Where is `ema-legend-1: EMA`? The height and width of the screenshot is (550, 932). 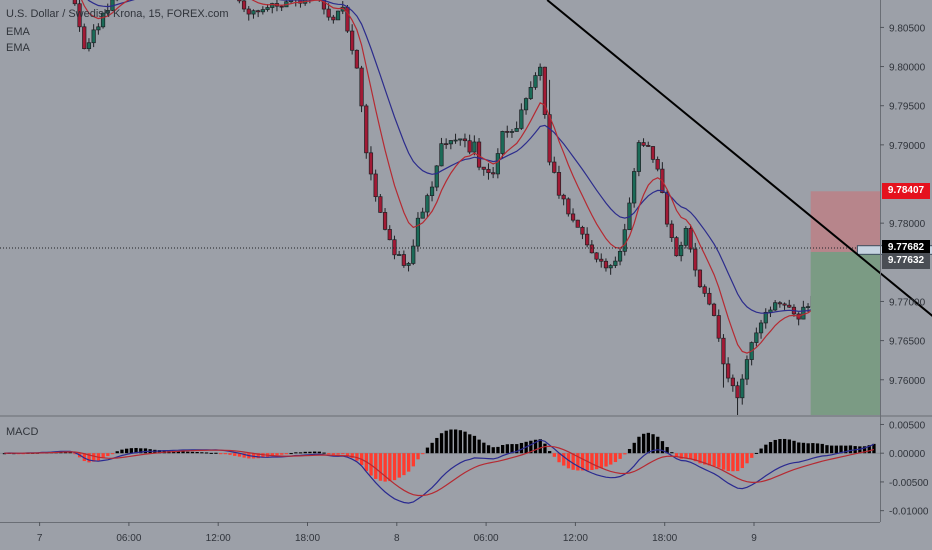 ema-legend-1: EMA is located at coordinates (18, 32).